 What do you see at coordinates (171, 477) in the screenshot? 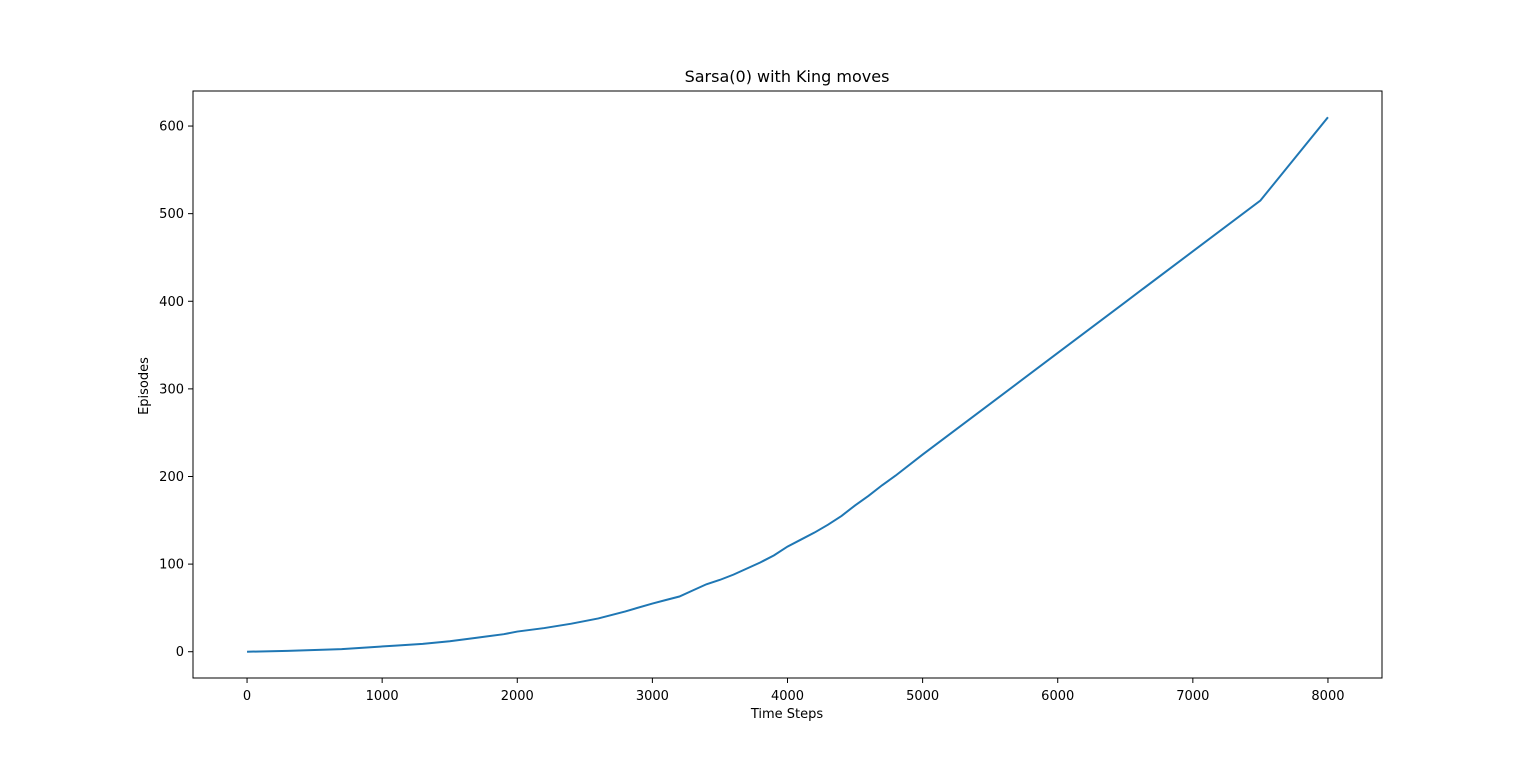
I see `y-tick-label: 200` at bounding box center [171, 477].